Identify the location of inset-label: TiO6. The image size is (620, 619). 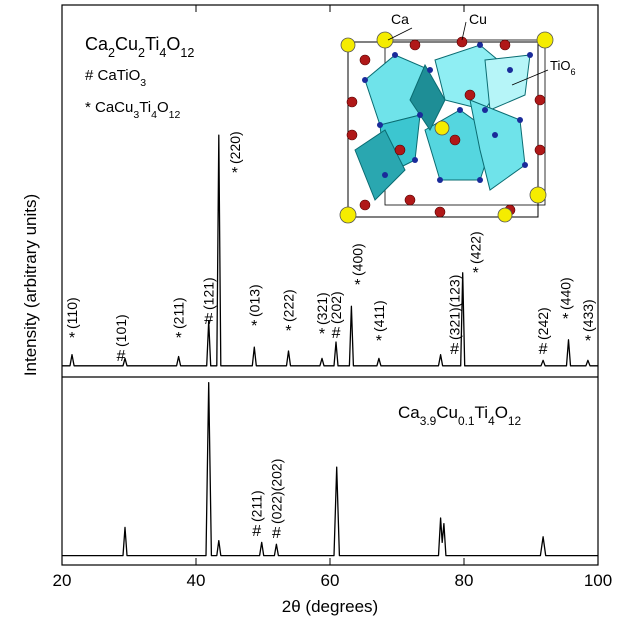
(563, 67).